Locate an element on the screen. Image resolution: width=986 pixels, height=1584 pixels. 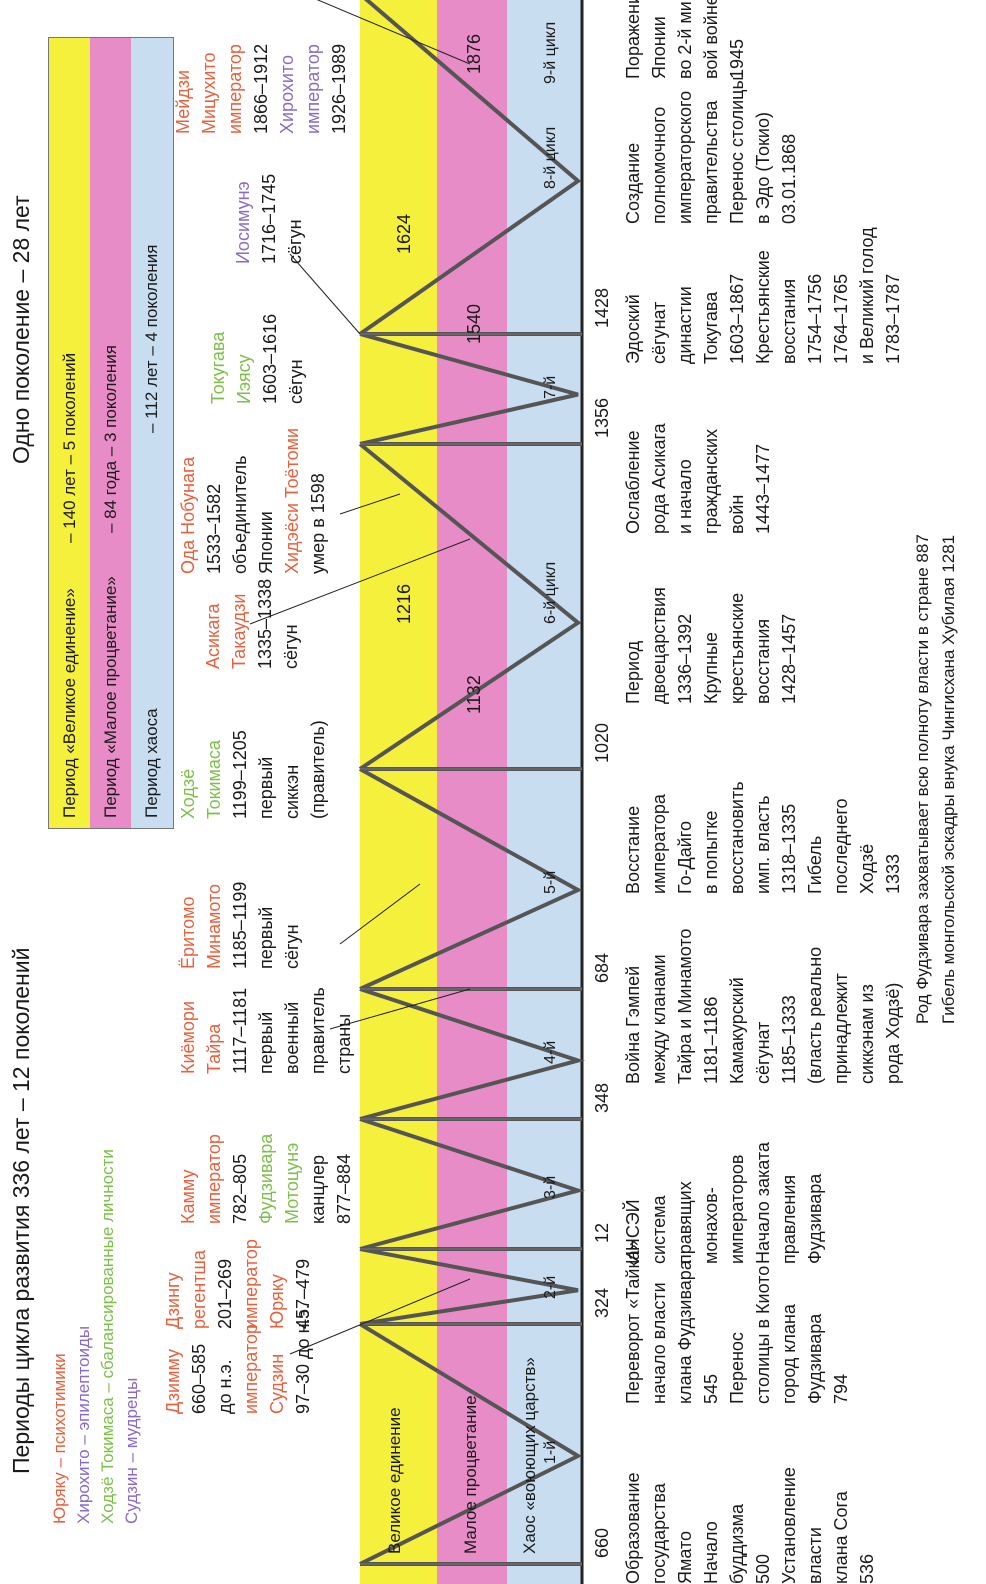
event-line: 1428–1457 is located at coordinates (789, 658).